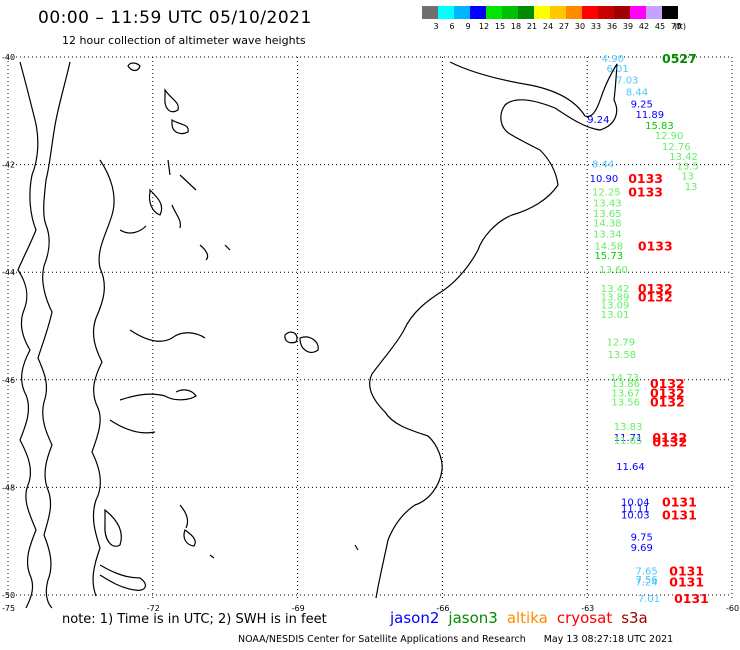 This screenshot has width=740, height=650. Describe the element at coordinates (732, 608) in the screenshot. I see `lon-tick-label: -60` at that location.